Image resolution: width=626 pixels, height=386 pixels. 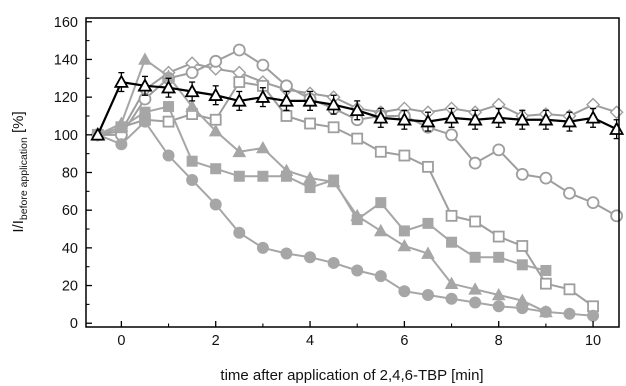 What do you see at coordinates (66, 136) in the screenshot?
I see `y-tick-label: 100` at bounding box center [66, 136].